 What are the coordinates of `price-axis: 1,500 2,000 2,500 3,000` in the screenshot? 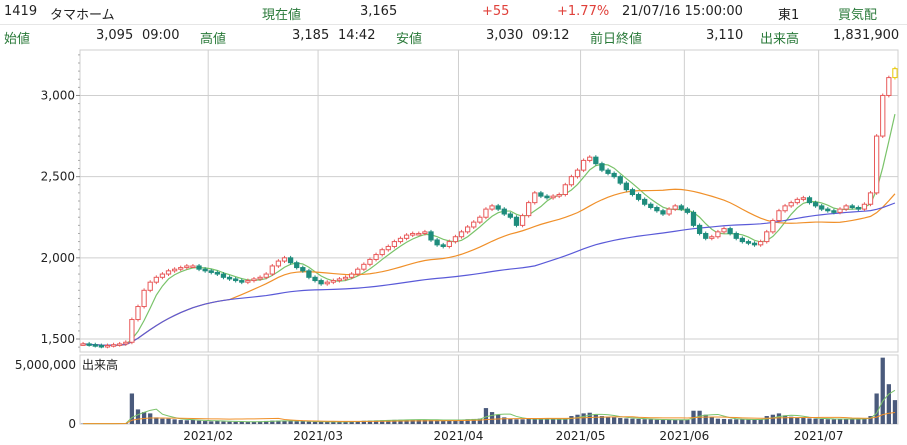 It's located at (60, 201).